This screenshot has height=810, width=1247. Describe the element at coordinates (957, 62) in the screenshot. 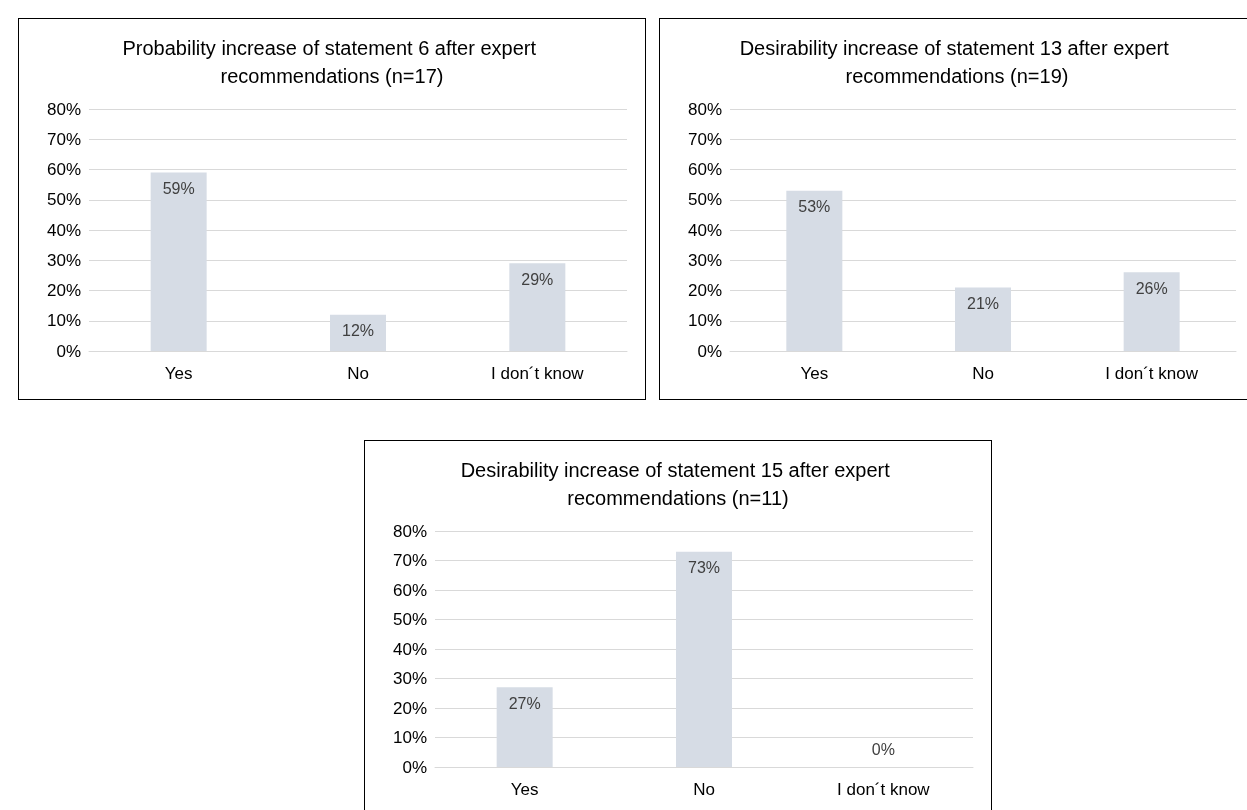

I see `chart-title: Desirability increase of statement 13 after expert recommendations (n=19)` at that location.